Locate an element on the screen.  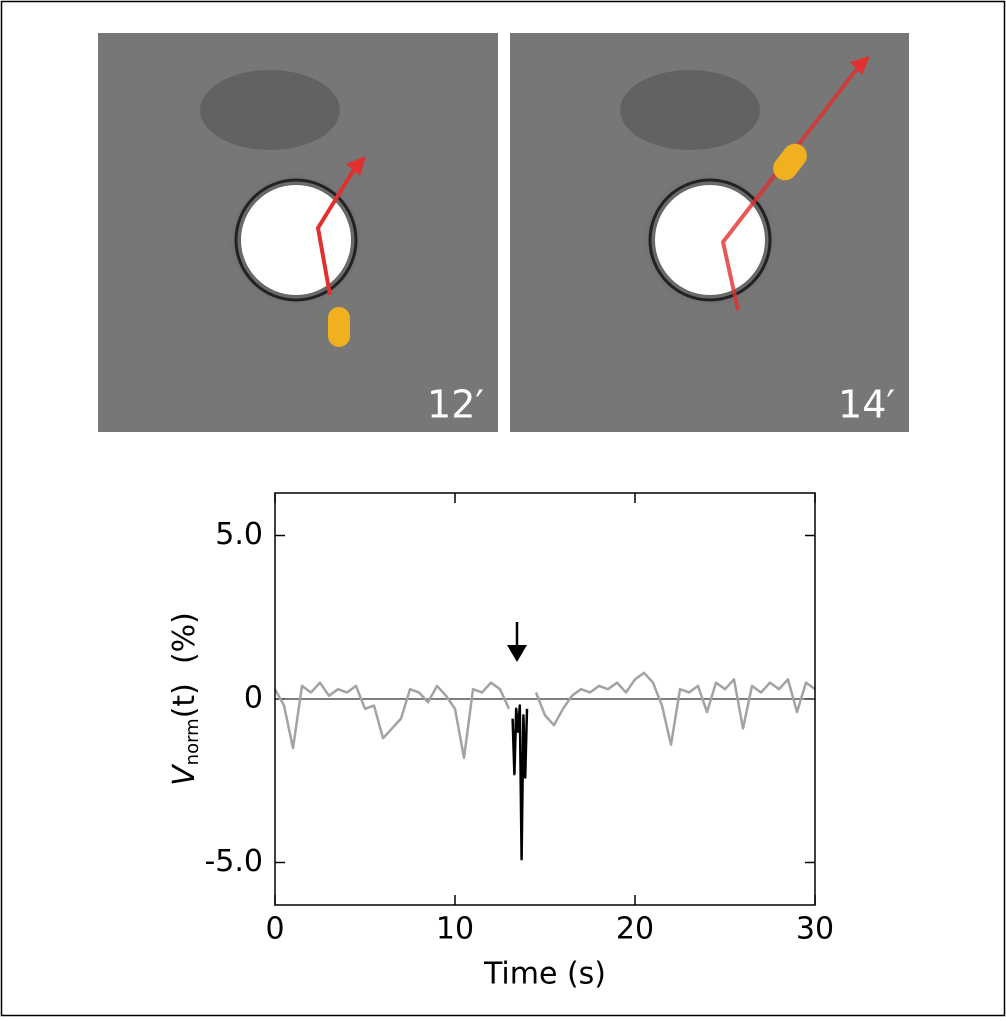
y-label-rest: (t) (%) is located at coordinates (184, 665).